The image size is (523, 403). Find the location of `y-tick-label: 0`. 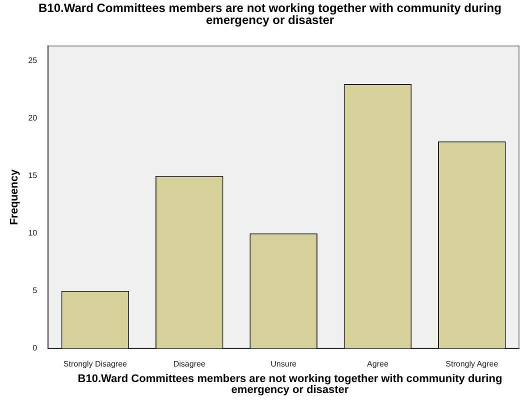

y-tick-label: 0 is located at coordinates (35, 348).